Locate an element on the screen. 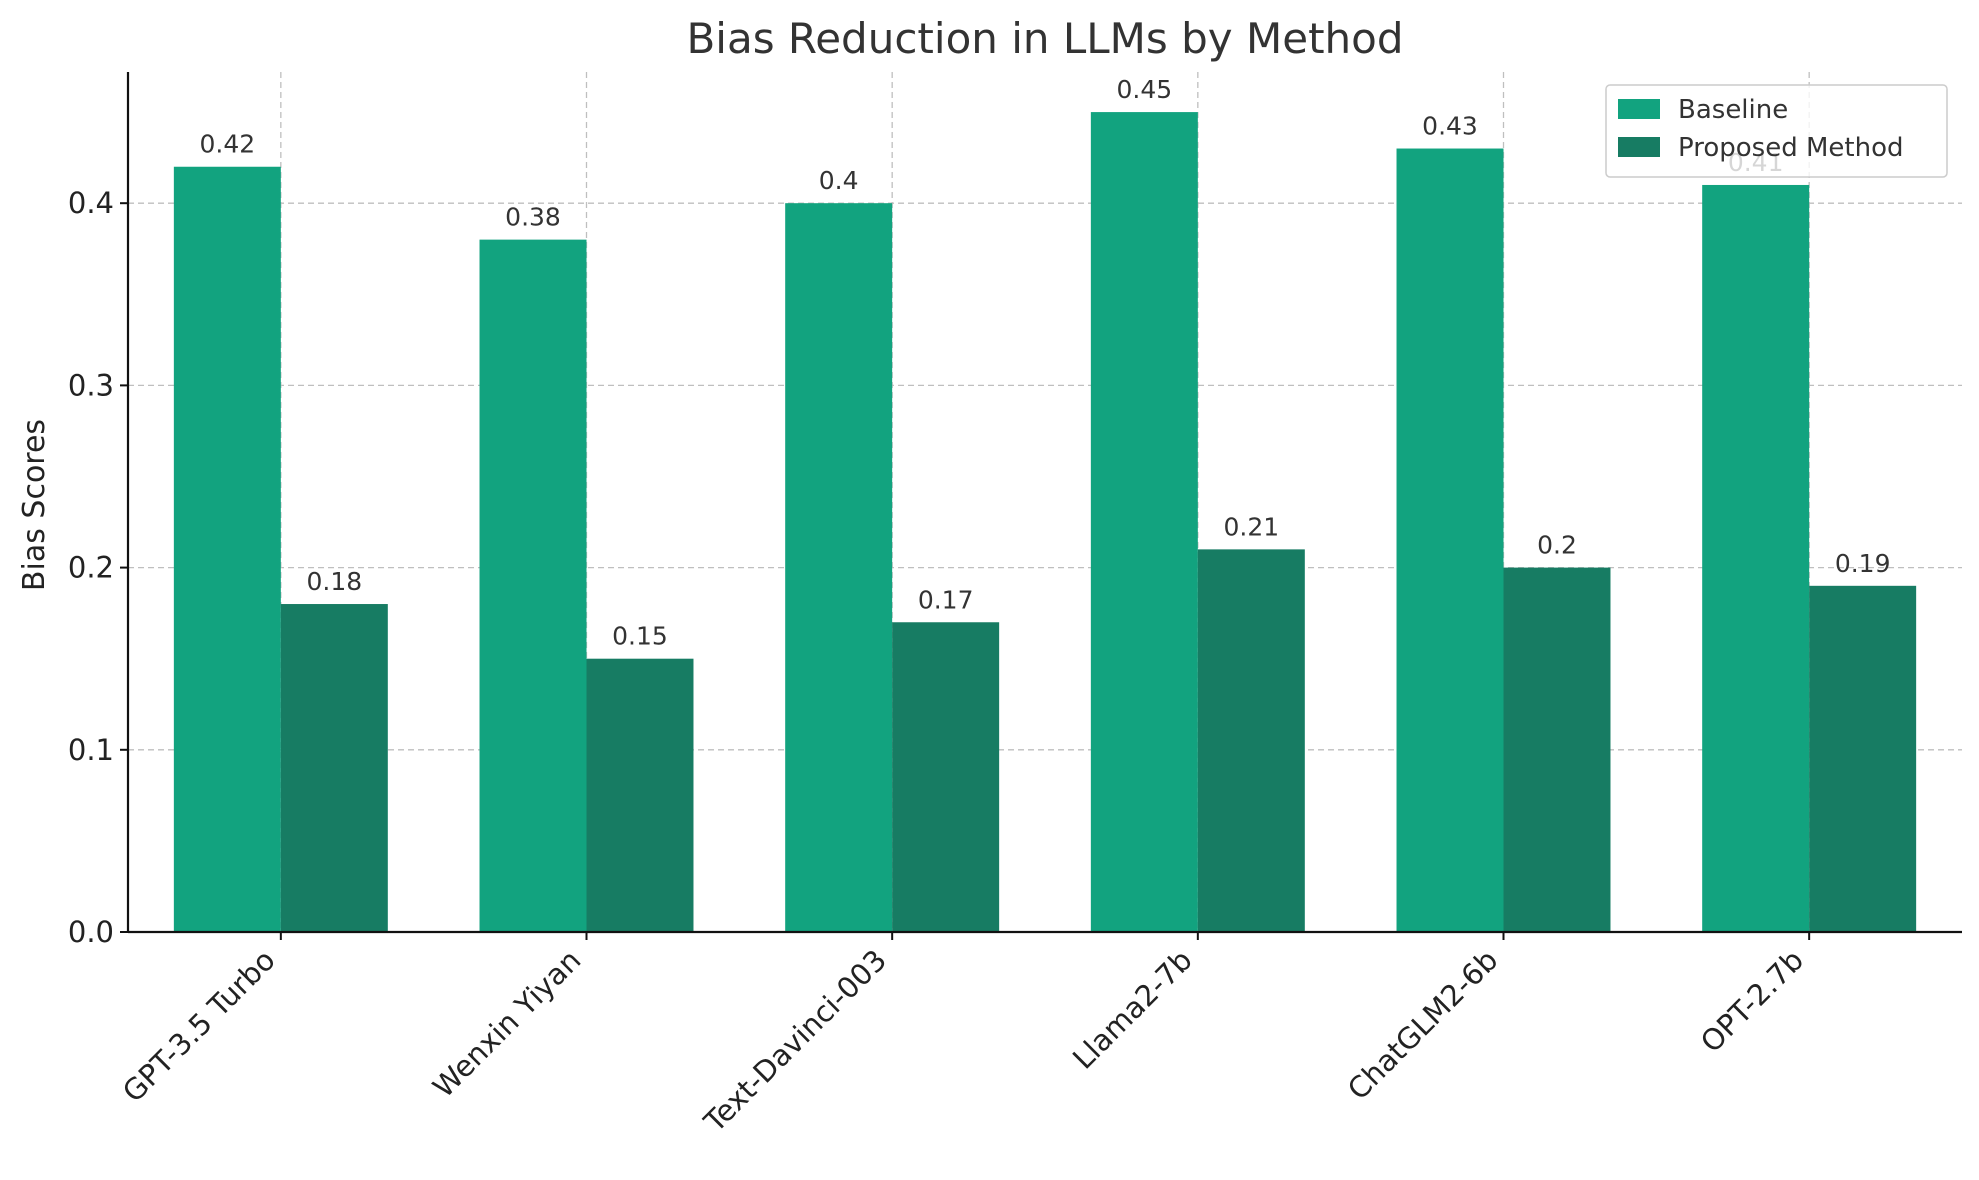 This screenshot has width=1979, height=1180. y-tick-label: 0.0 is located at coordinates (91, 932).